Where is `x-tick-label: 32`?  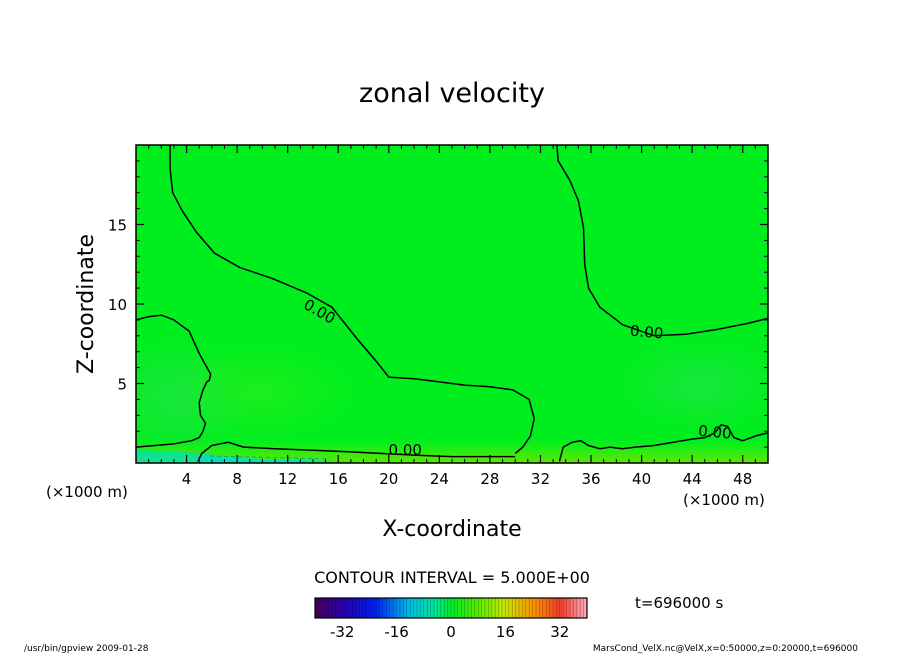 x-tick-label: 32 is located at coordinates (540, 479).